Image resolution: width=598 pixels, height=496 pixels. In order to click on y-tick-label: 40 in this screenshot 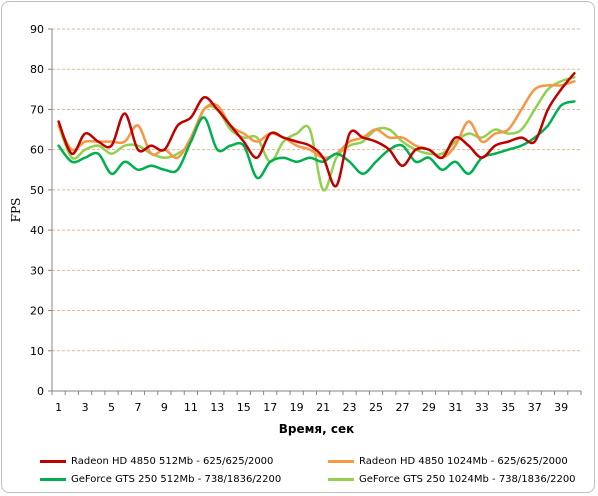, I will do `click(37, 230)`.